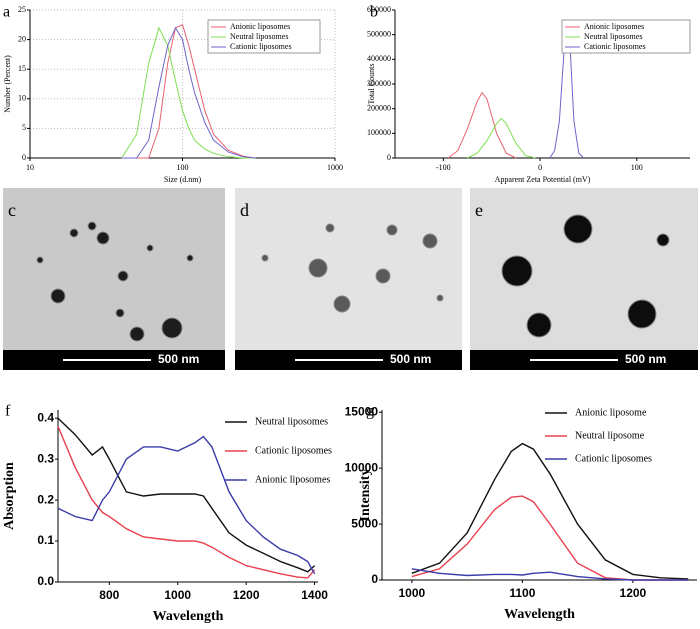 The image size is (700, 629). I want to click on panel-label: e, so click(479, 210).